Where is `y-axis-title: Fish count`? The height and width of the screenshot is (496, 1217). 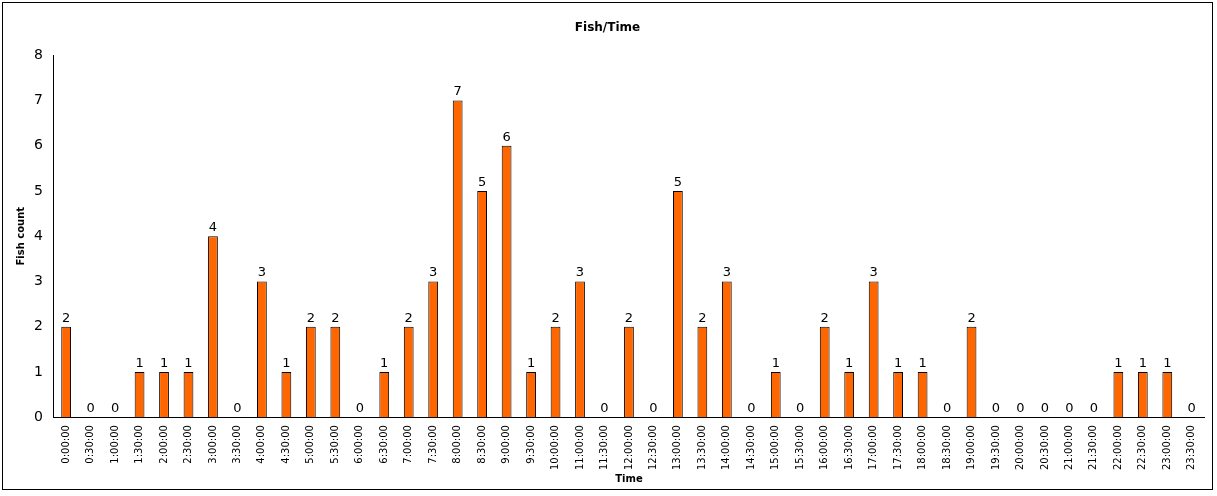
y-axis-title: Fish count is located at coordinates (20, 236).